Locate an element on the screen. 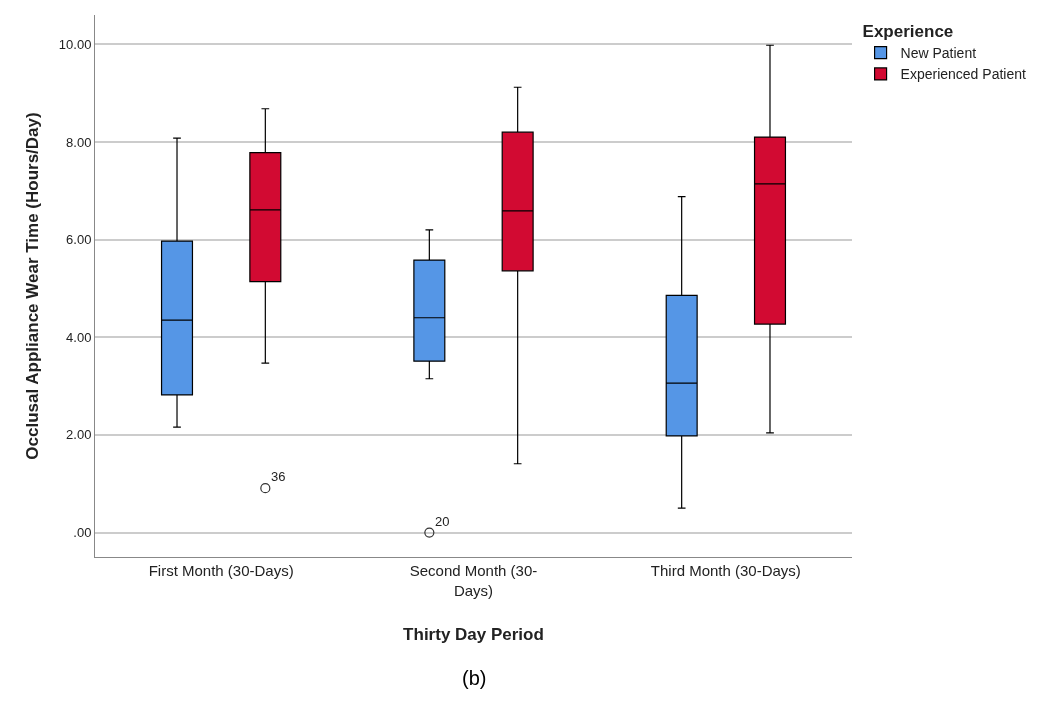 The height and width of the screenshot is (707, 1043). y-axis-title: Occlusal Appliance Wear Time (Hours/Day) is located at coordinates (33, 286).